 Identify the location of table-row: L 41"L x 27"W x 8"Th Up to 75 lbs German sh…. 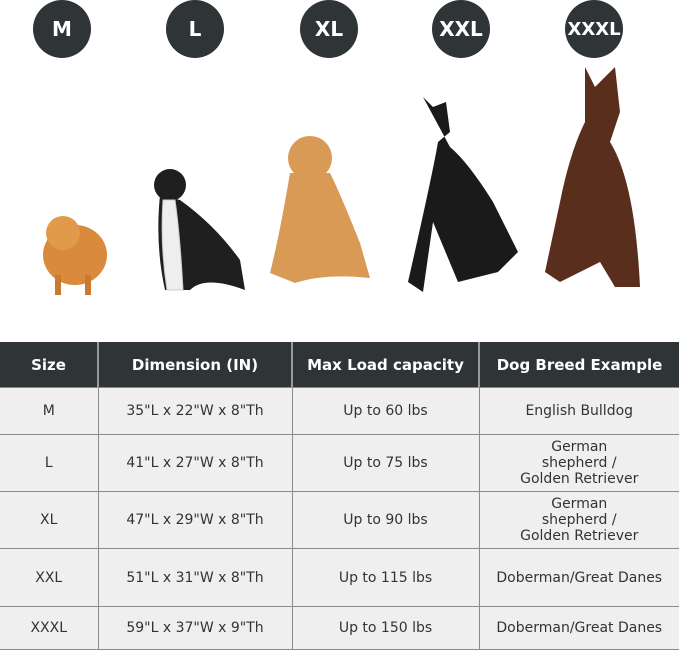
(339, 463).